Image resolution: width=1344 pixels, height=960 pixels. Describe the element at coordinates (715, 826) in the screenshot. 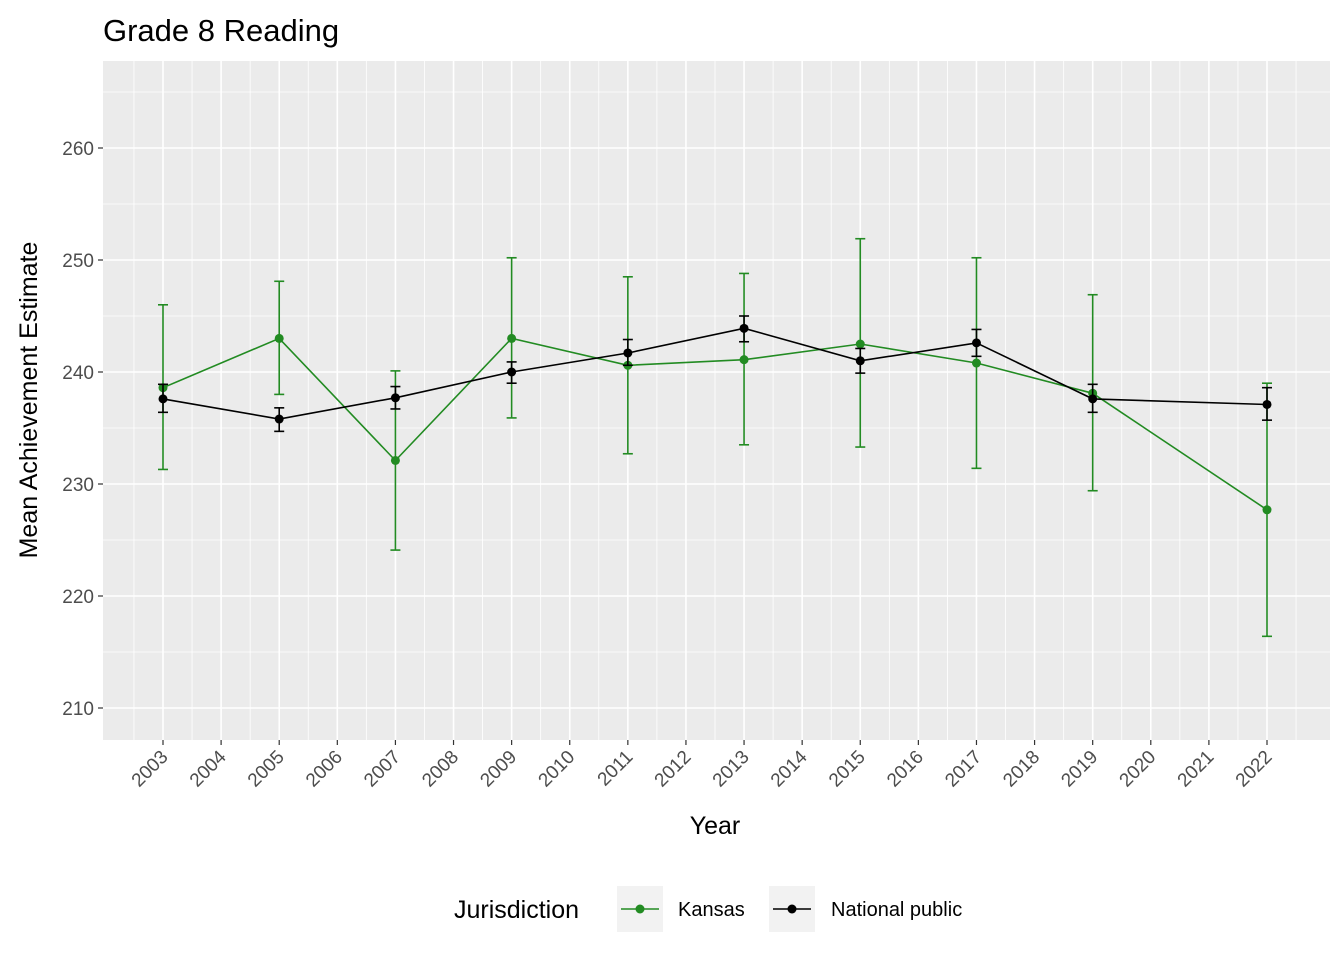

I see `x-axis-label: Year` at that location.